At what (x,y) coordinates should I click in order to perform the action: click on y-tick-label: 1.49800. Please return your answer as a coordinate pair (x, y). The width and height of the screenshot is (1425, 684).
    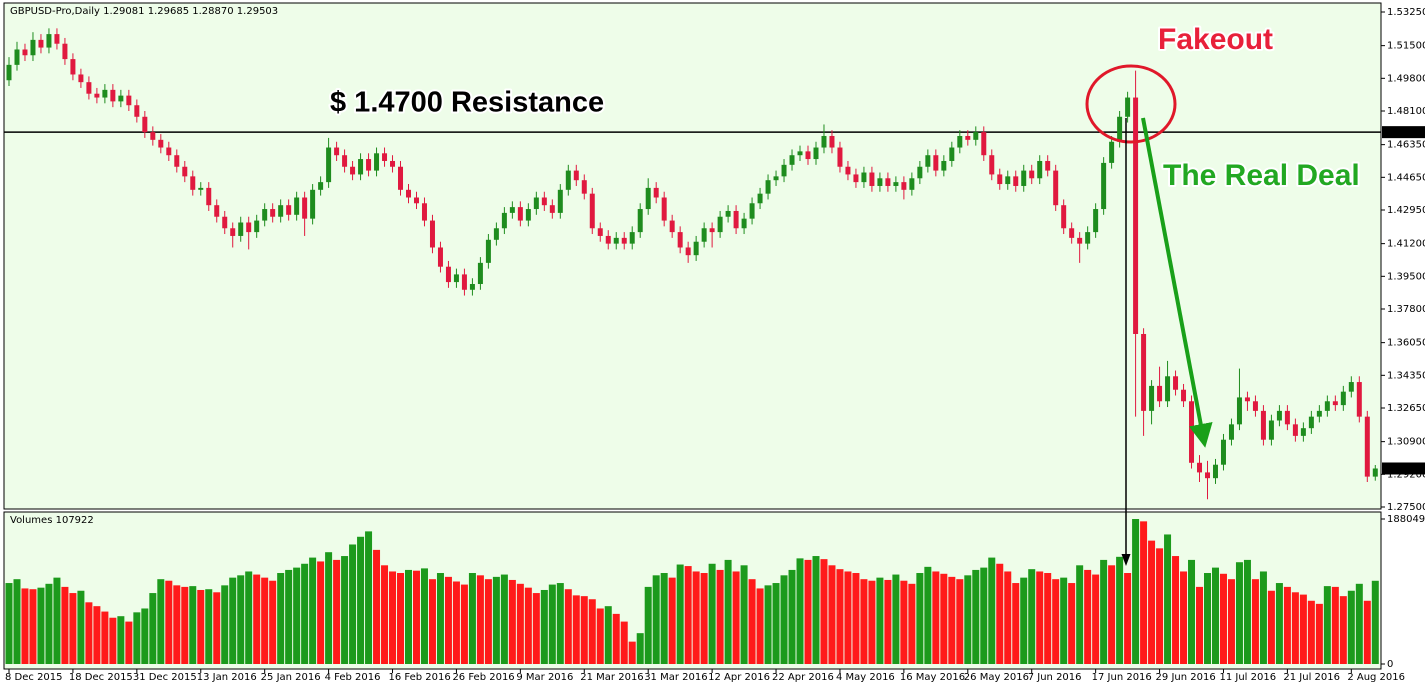
    Looking at the image, I should click on (1406, 78).